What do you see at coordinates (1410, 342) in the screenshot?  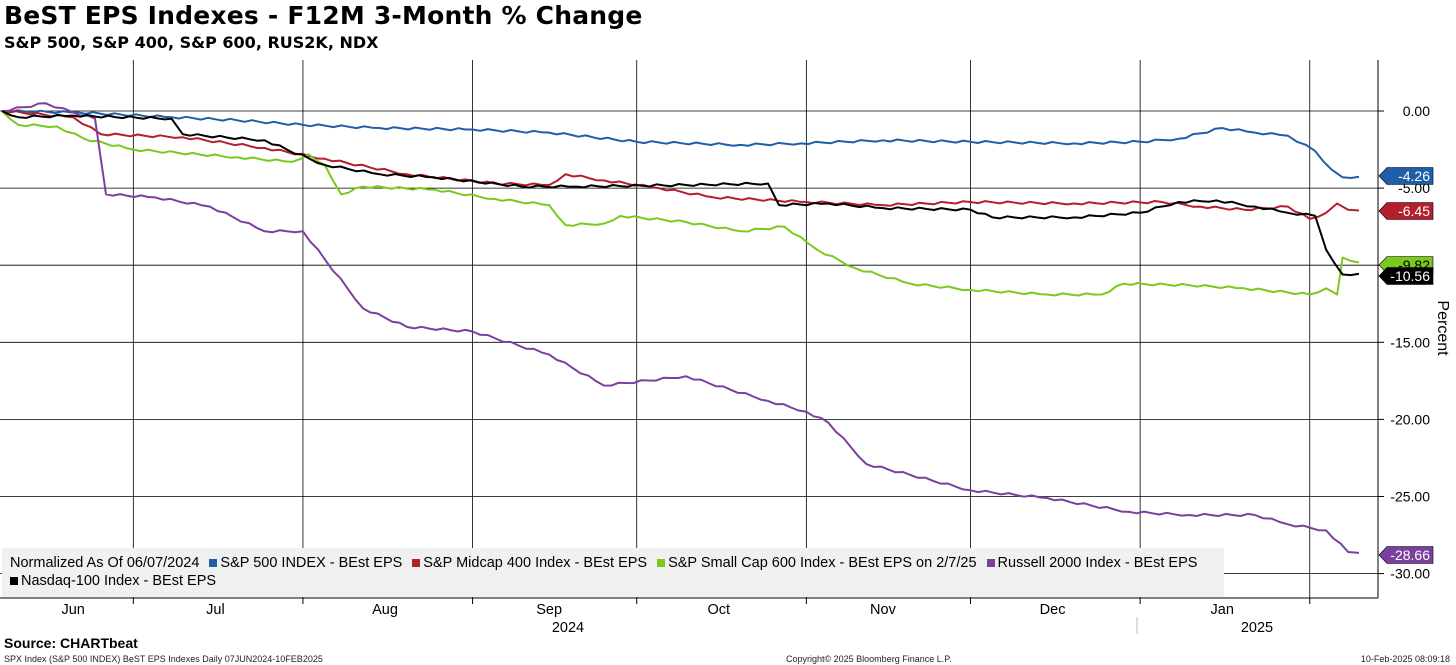 I see `y-tick-label: -15.00` at bounding box center [1410, 342].